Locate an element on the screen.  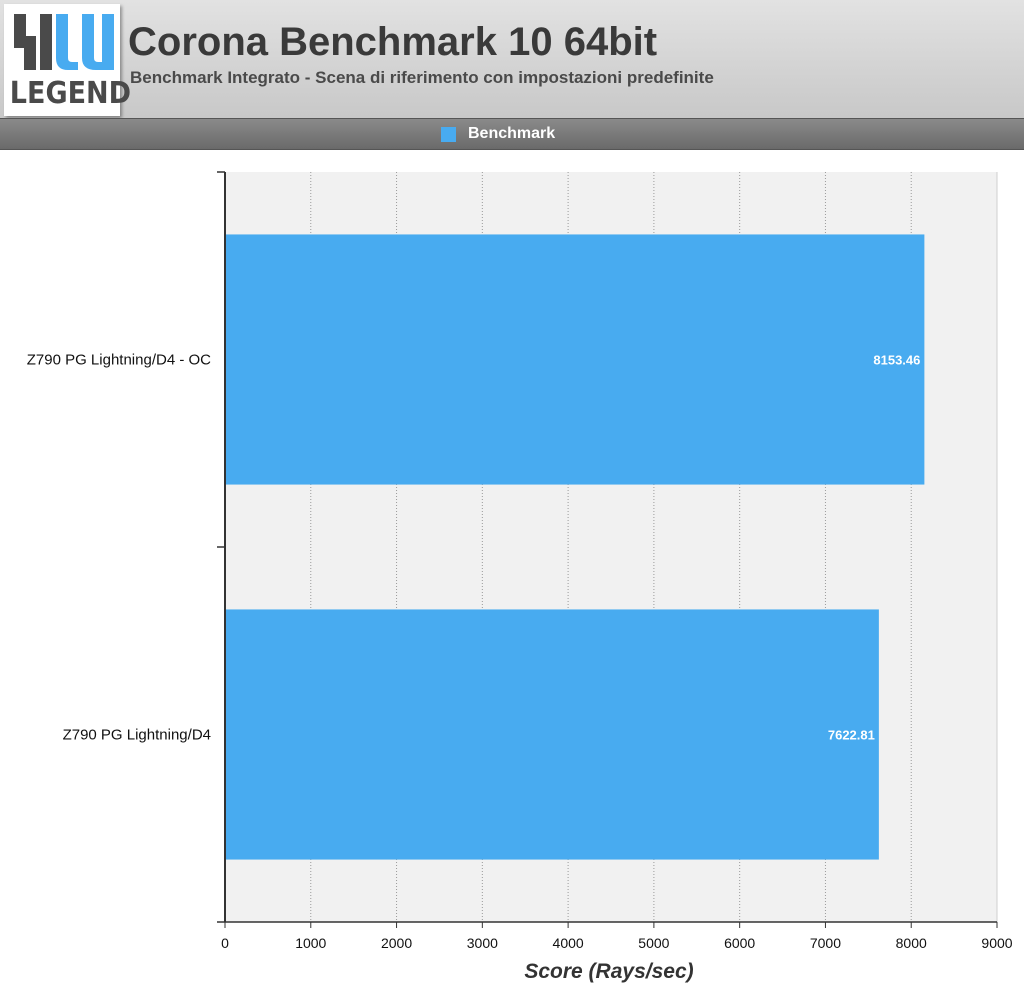
legend-label: Benchmark is located at coordinates (512, 133).